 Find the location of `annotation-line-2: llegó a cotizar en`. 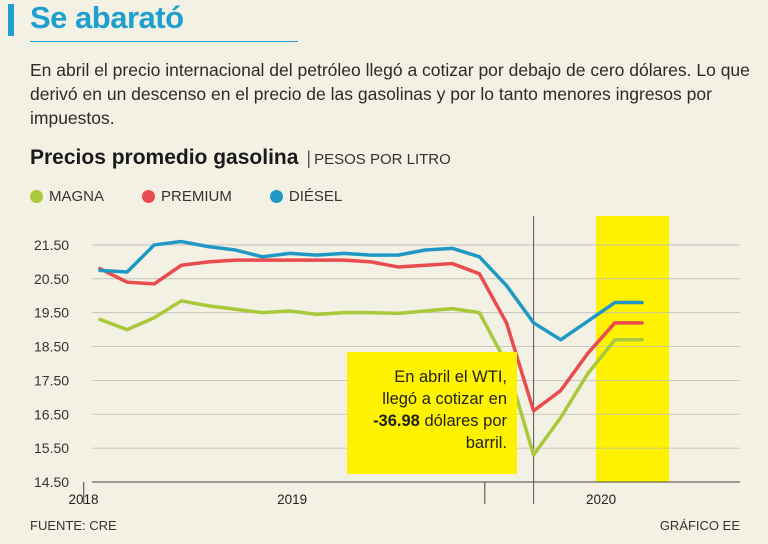

annotation-line-2: llegó a cotizar en is located at coordinates (444, 399).